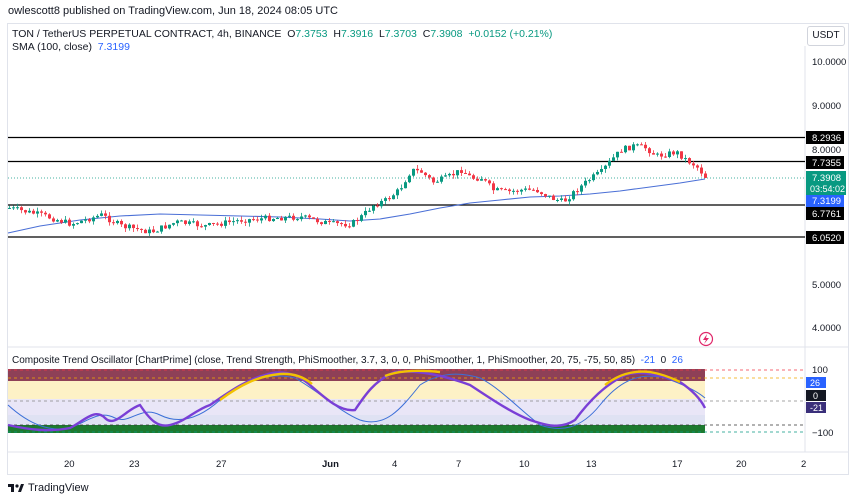  Describe the element at coordinates (291, 34) in the screenshot. I see `open-label: O` at that location.